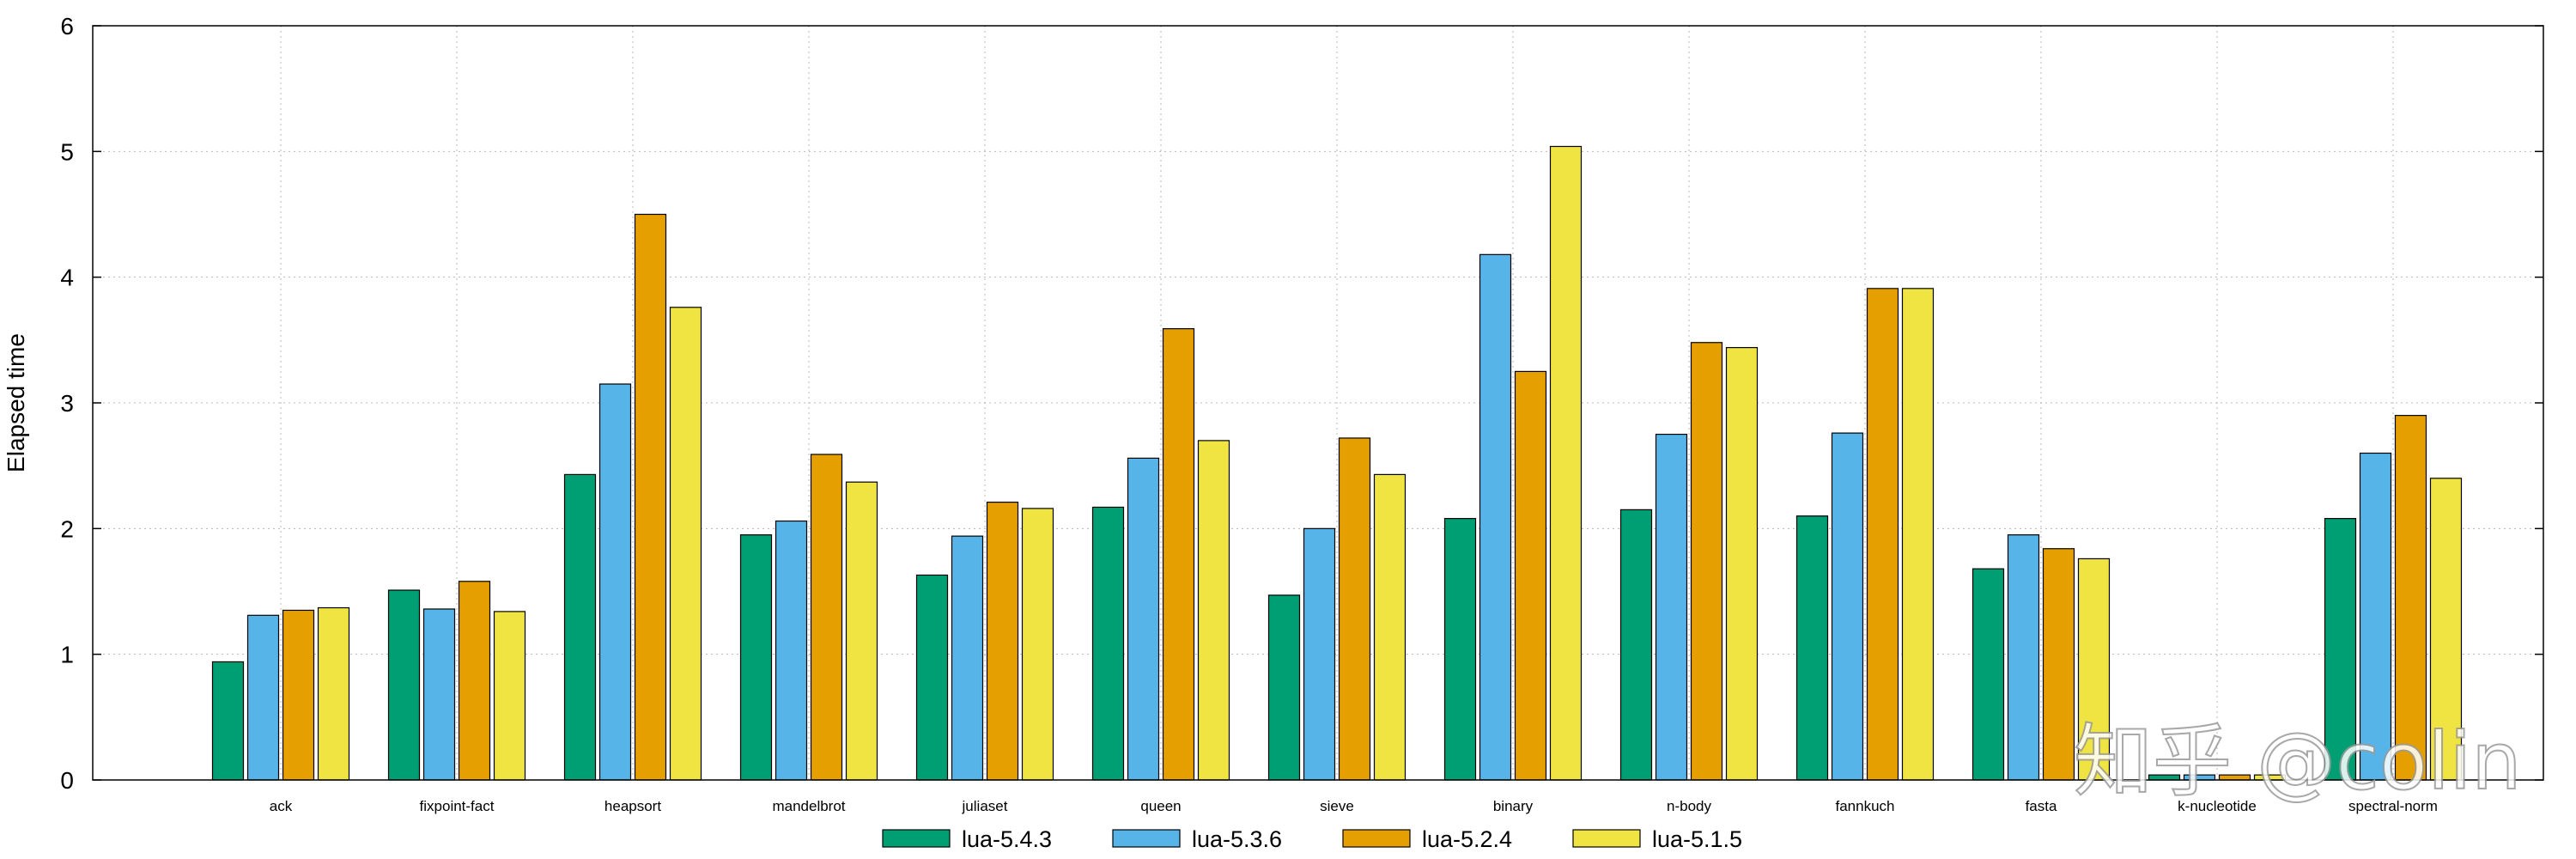 Image resolution: width=2576 pixels, height=859 pixels. What do you see at coordinates (2393, 806) in the screenshot?
I see `x-category-label: spectral-norm` at bounding box center [2393, 806].